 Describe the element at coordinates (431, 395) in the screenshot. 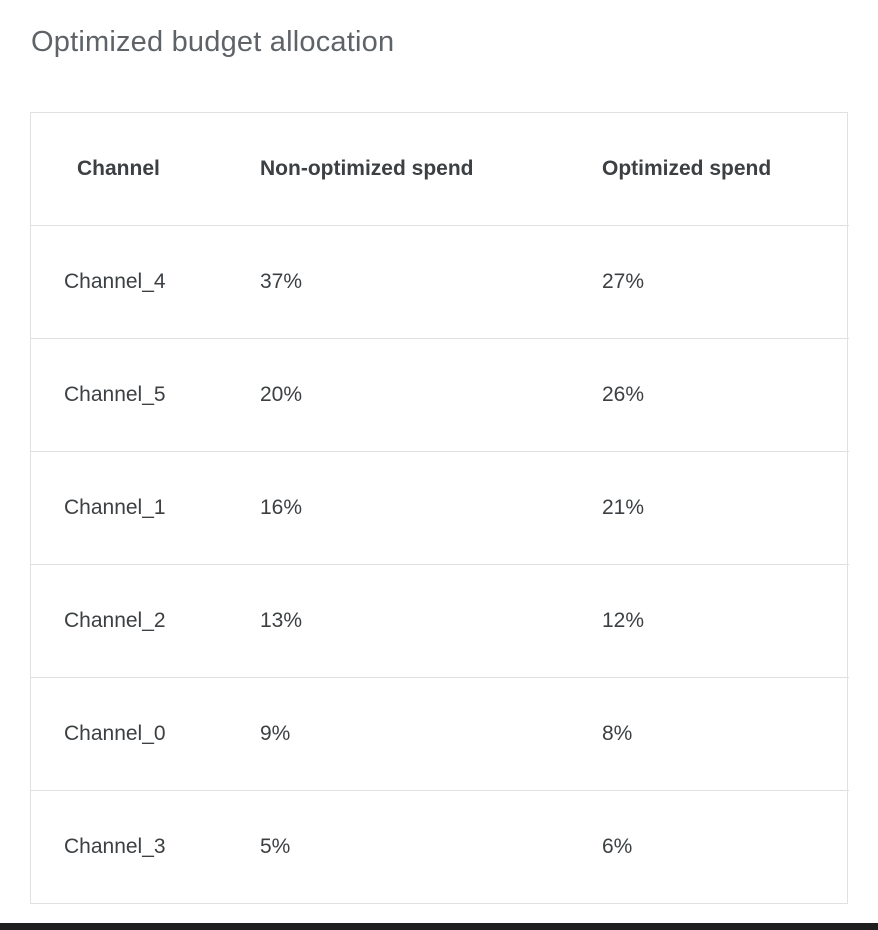

I see `cell-non-optimized-spend: 20%` at that location.